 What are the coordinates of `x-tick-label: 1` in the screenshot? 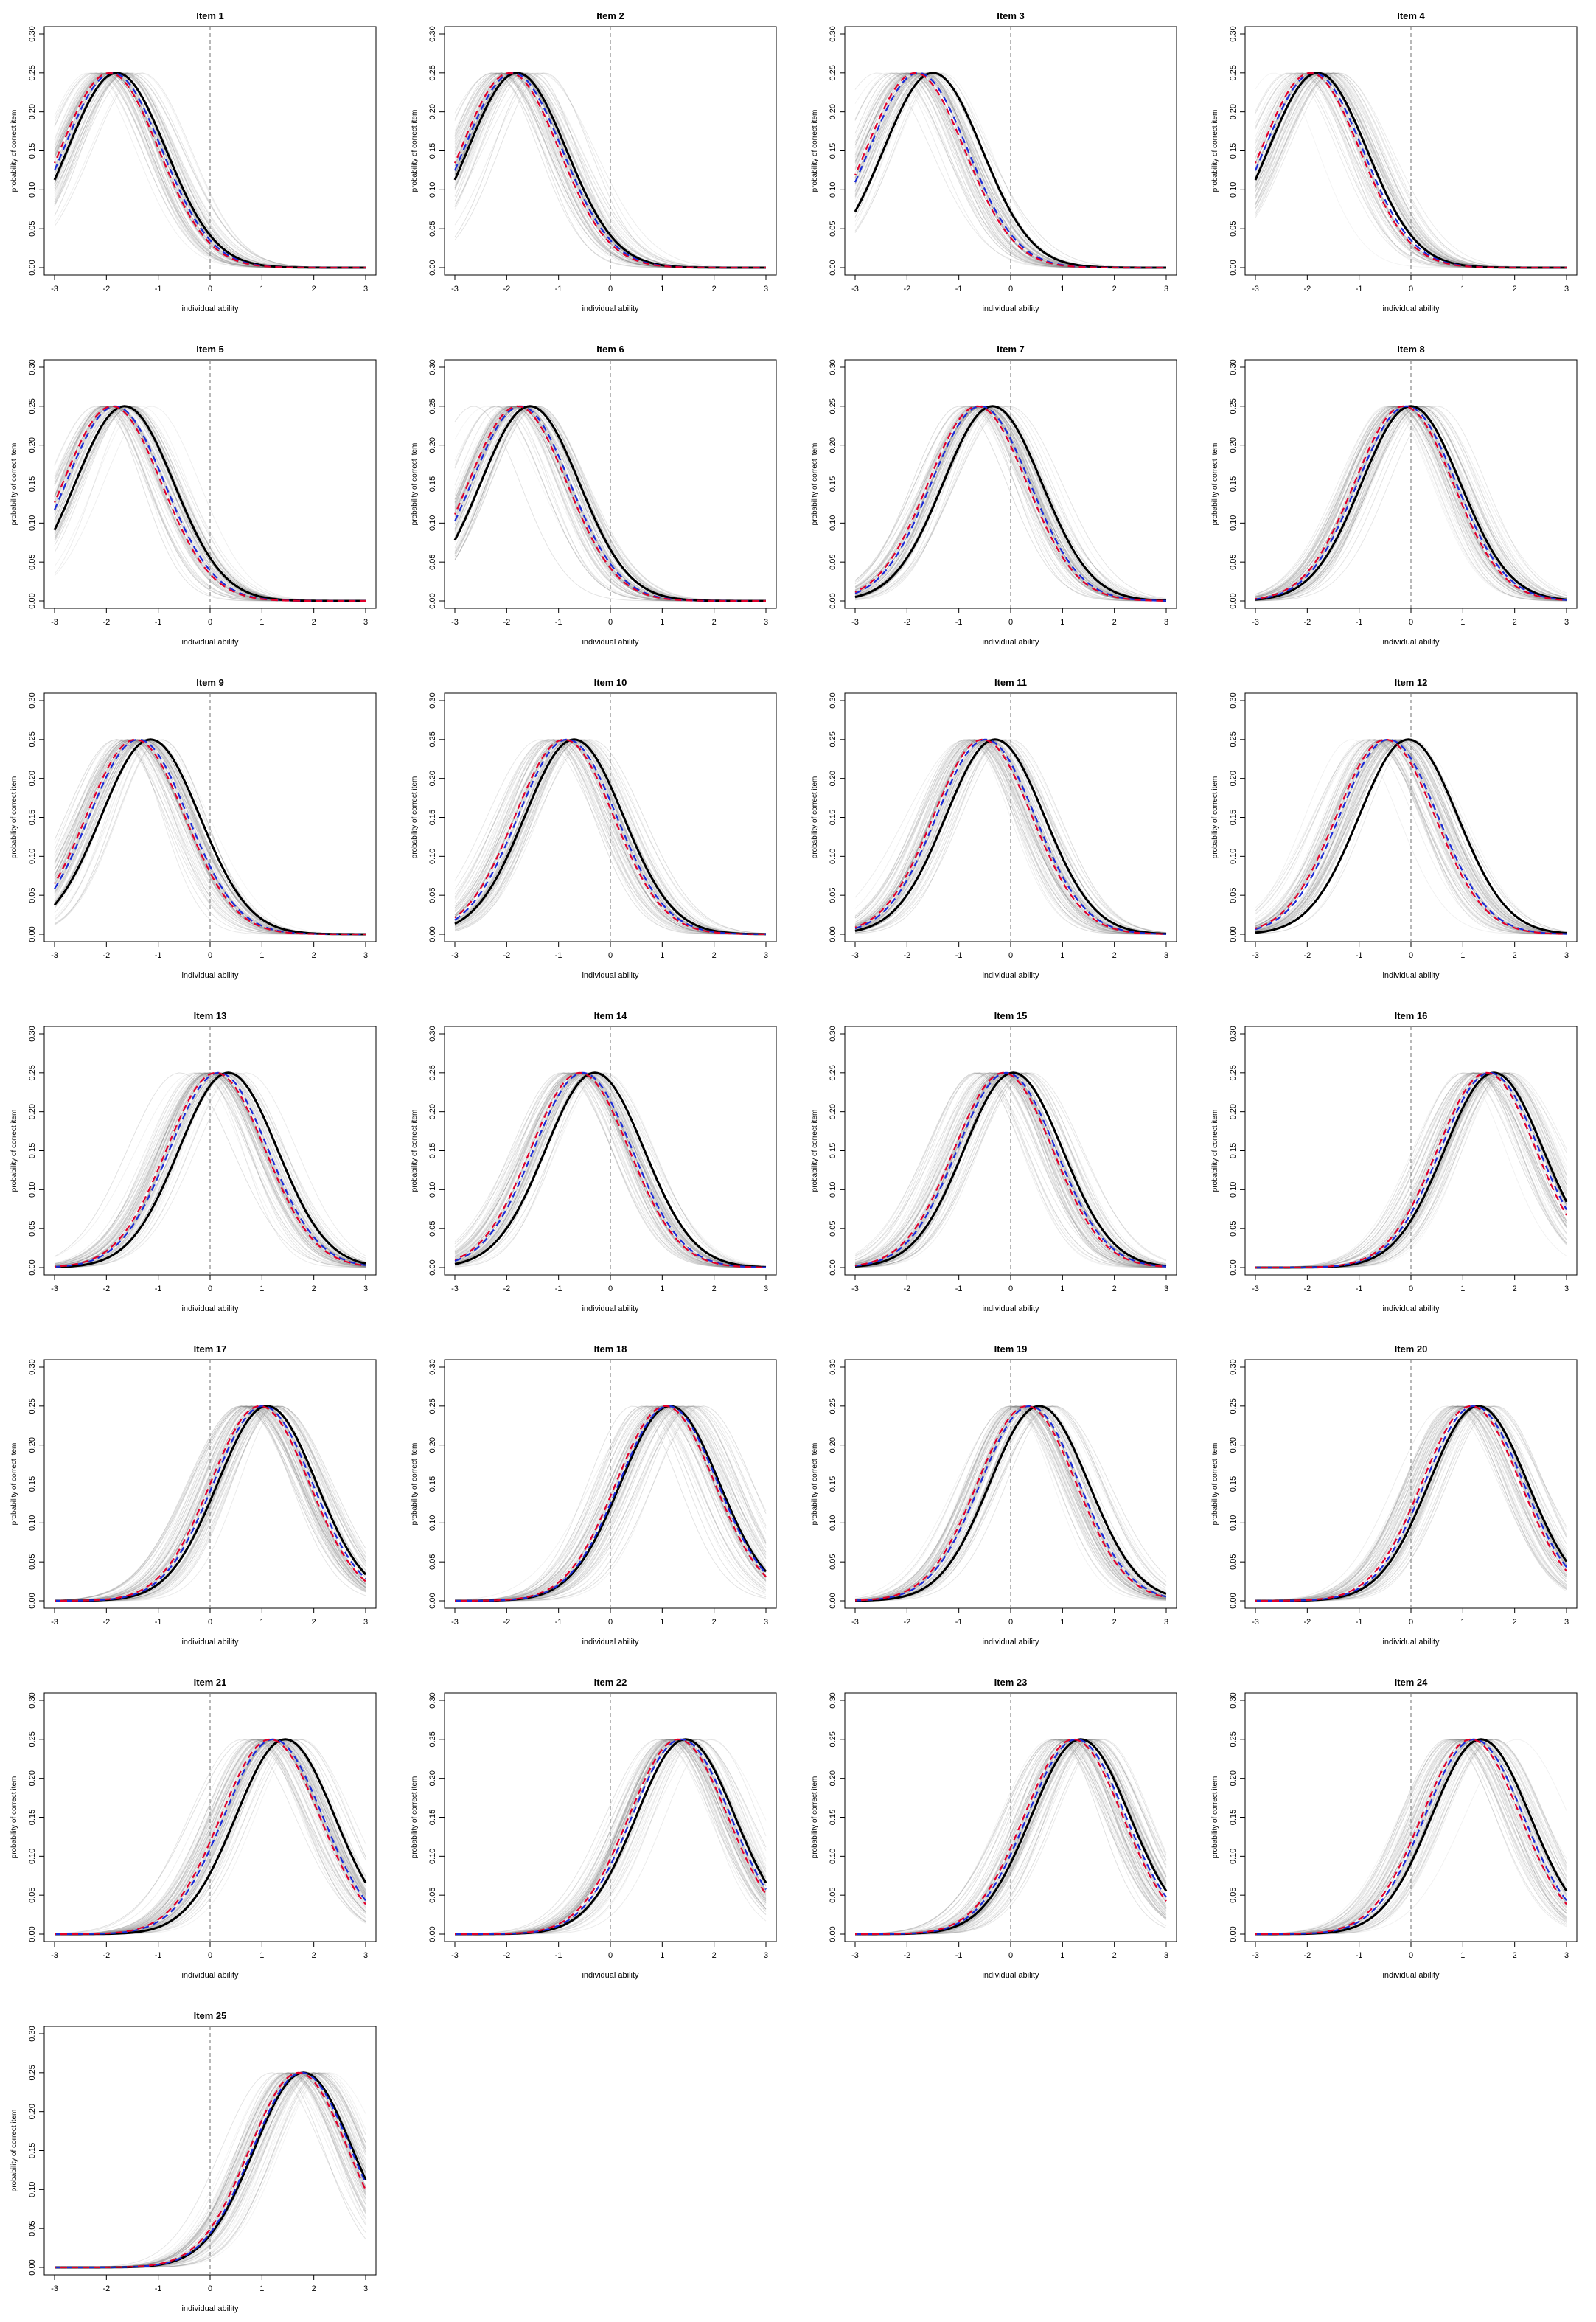 It's located at (1462, 1955).